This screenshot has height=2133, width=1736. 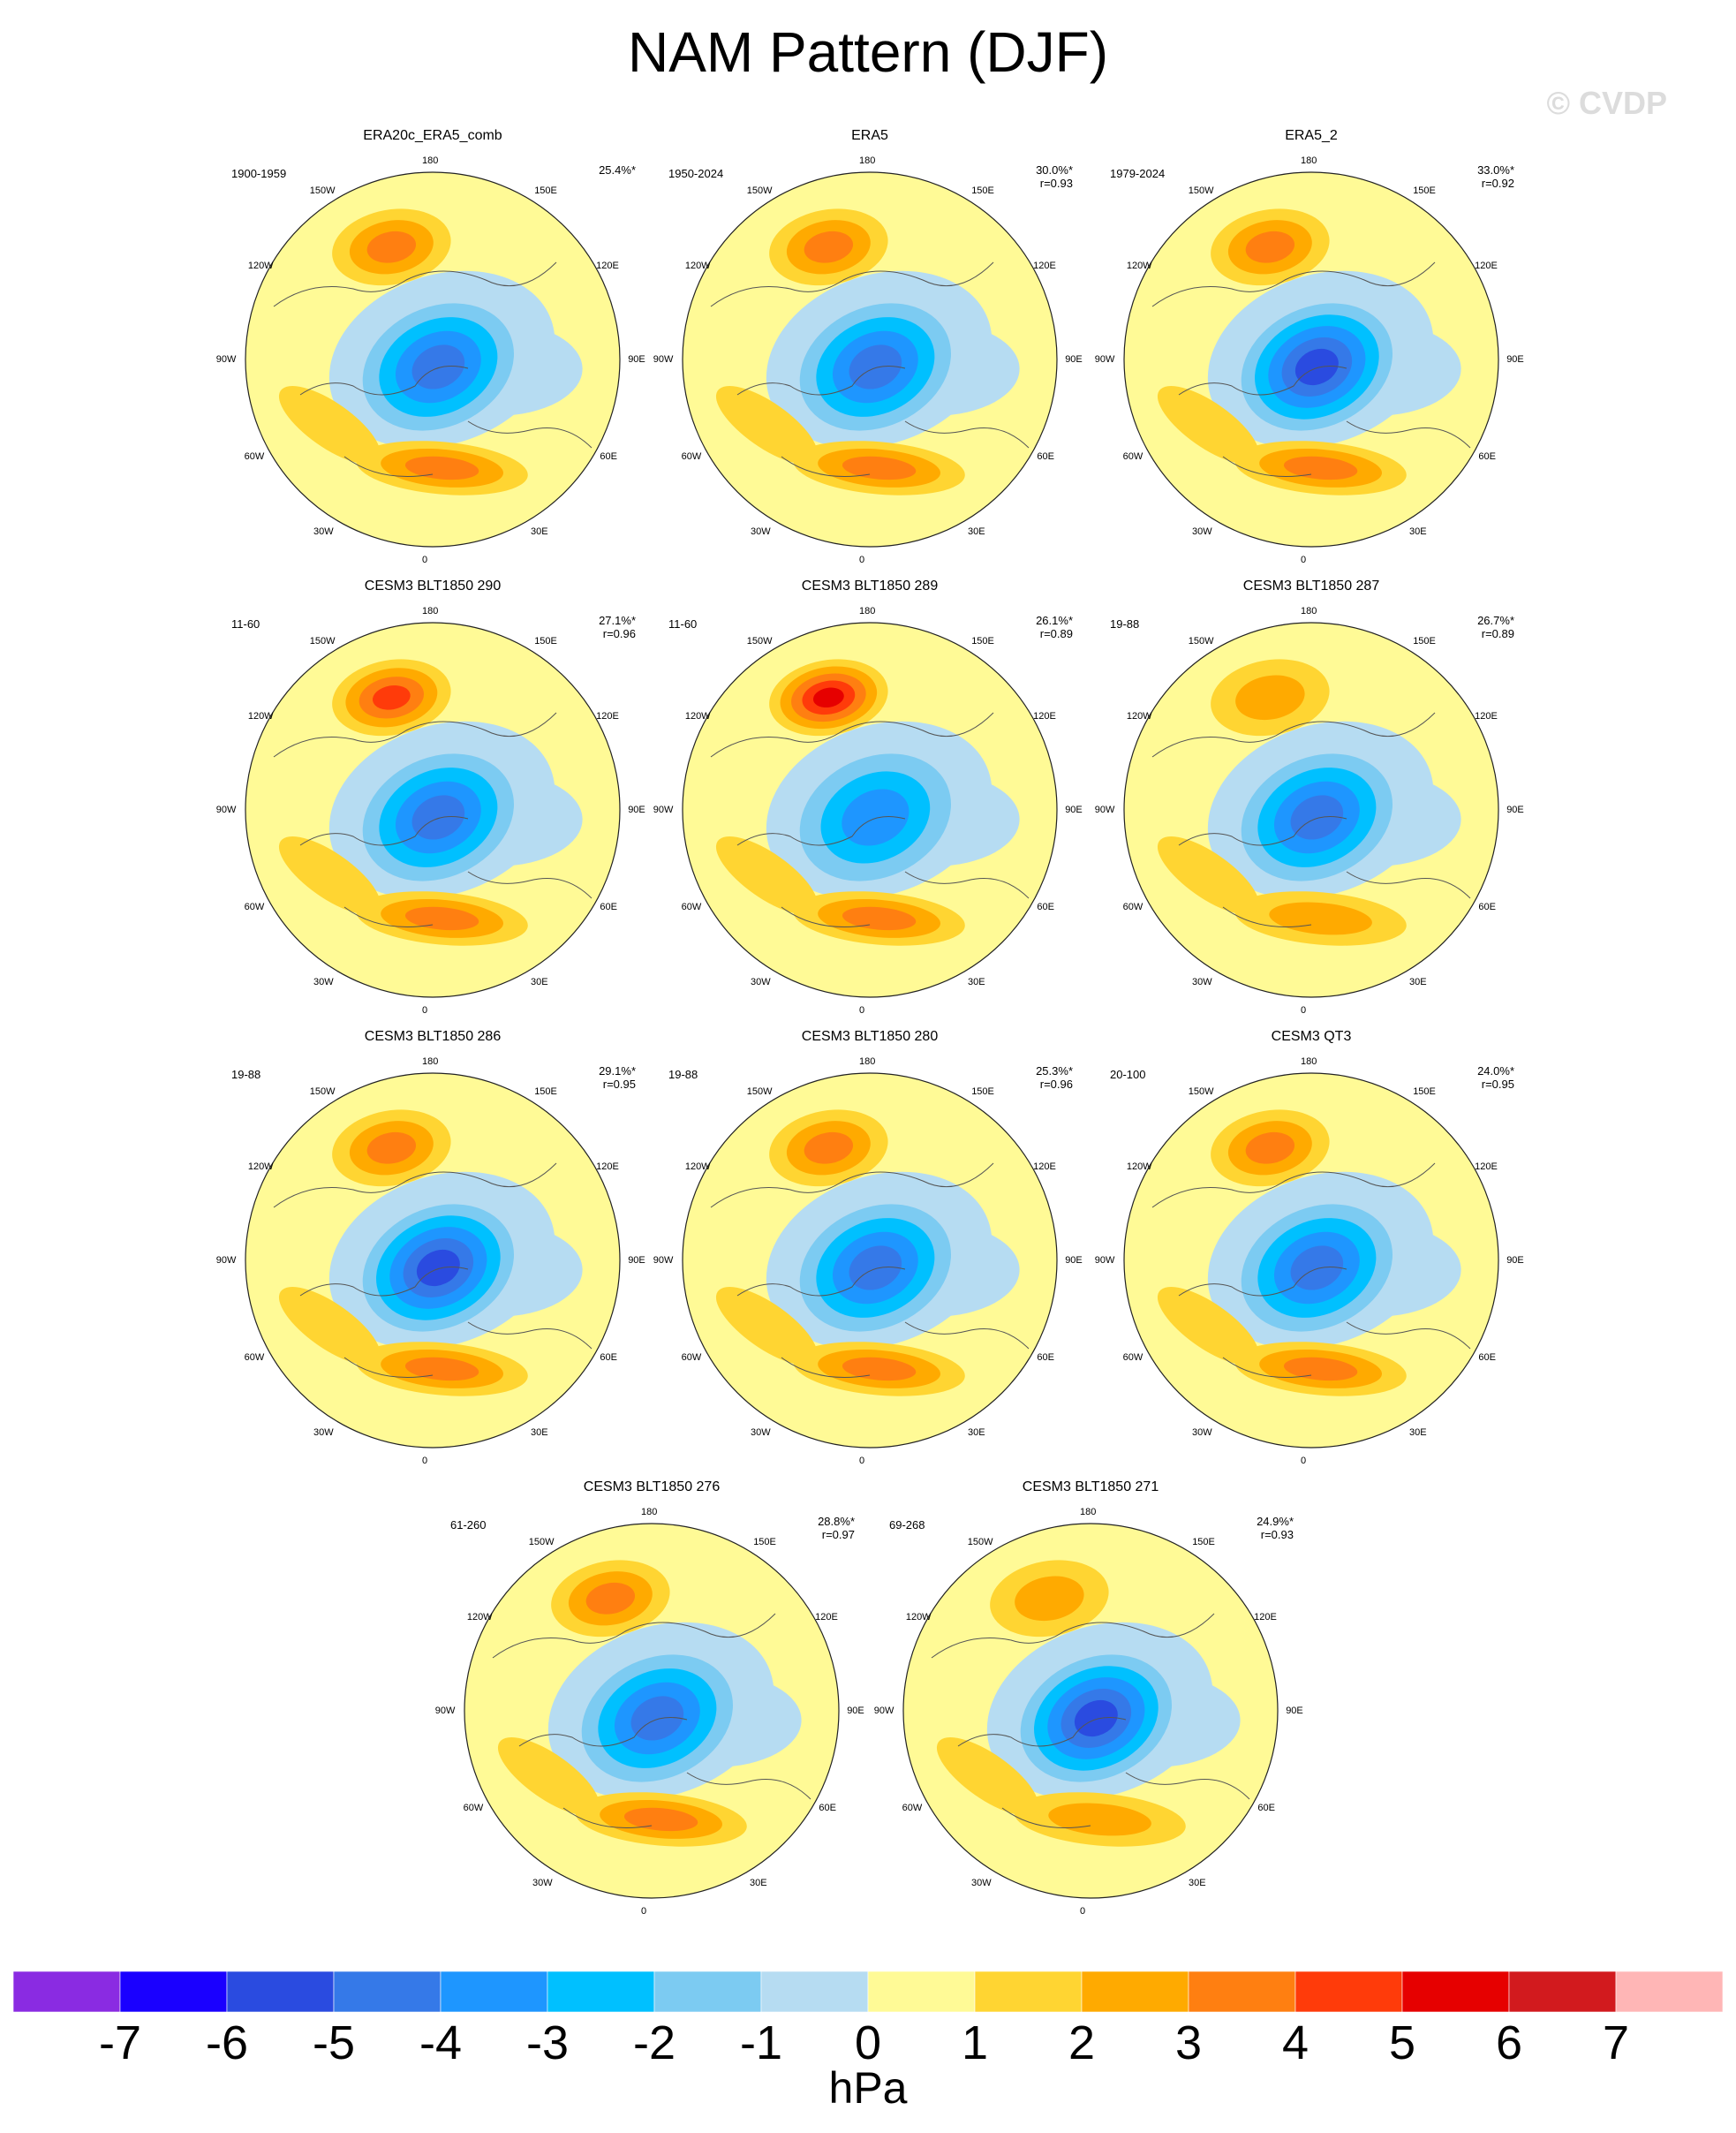 What do you see at coordinates (617, 170) in the screenshot?
I see `panel-stats: 25.4%*` at bounding box center [617, 170].